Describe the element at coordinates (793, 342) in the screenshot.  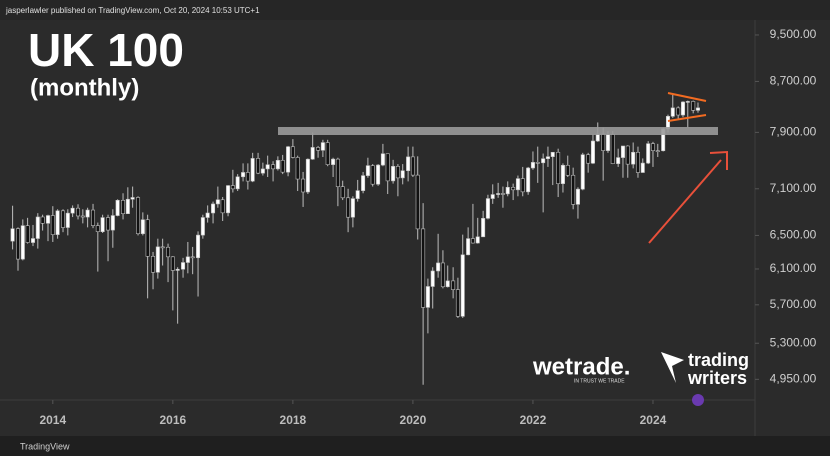
I see `y-tick-label: 5,300.00` at that location.